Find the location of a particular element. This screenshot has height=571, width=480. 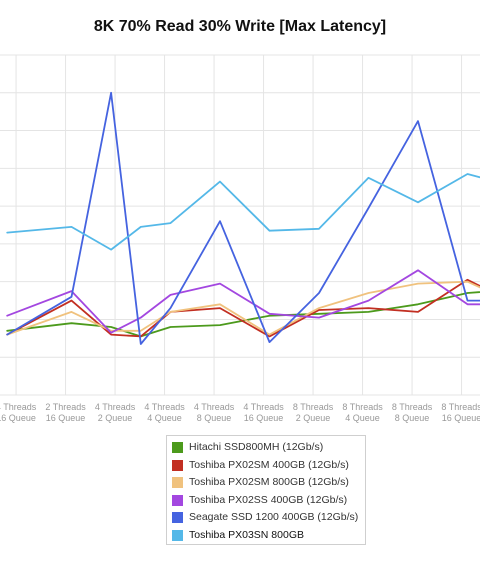

legend-label: Toshiba PX02SM 400GB (12Gb/s) is located at coordinates (269, 464).